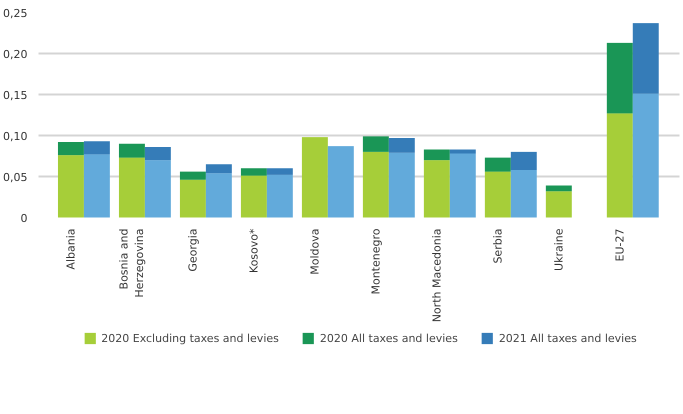 The image size is (683, 414). I want to click on x-tick-label: Albania, so click(71, 249).